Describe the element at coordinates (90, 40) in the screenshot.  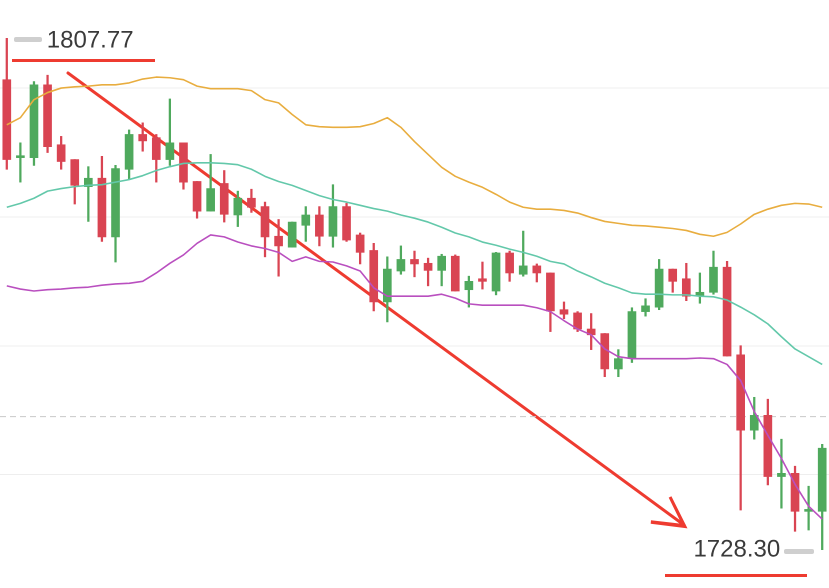
I see `annotation: 1807.77` at that location.